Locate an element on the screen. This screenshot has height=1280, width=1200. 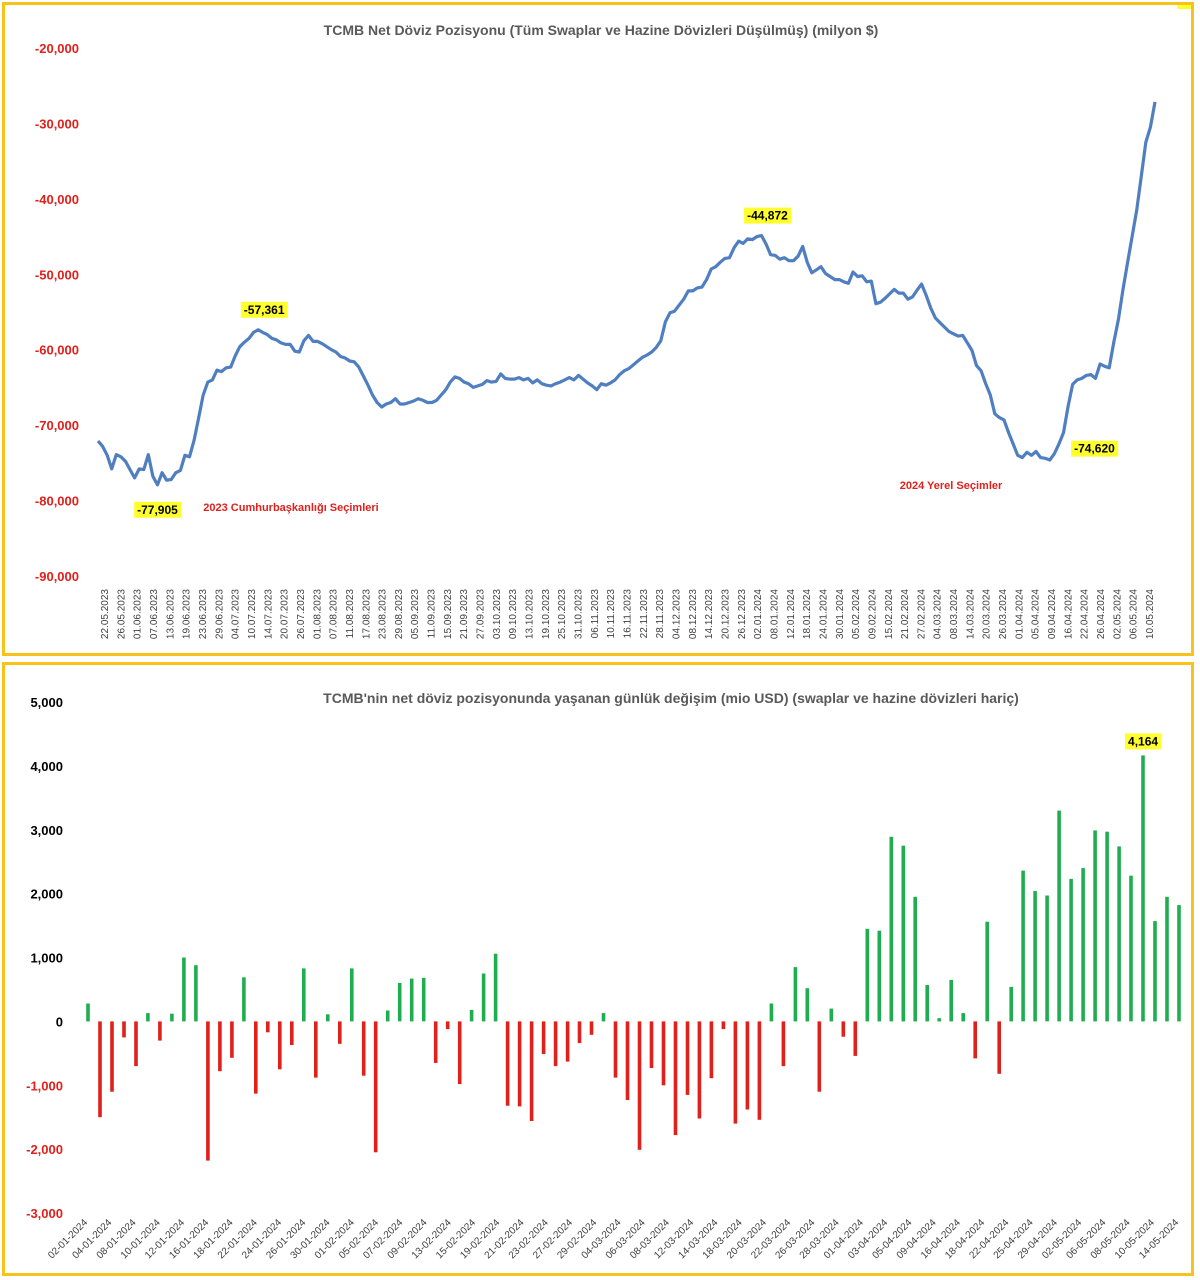
x-tick-label: 21.09.2023 is located at coordinates (464, 614).